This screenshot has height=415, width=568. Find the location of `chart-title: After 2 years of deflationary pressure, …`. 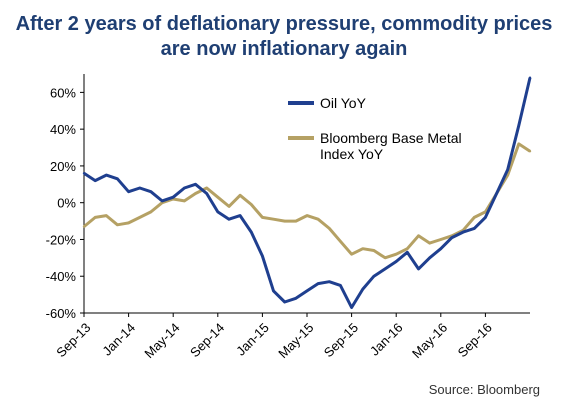

chart-title: After 2 years of deflationary pressure, … is located at coordinates (284, 37).